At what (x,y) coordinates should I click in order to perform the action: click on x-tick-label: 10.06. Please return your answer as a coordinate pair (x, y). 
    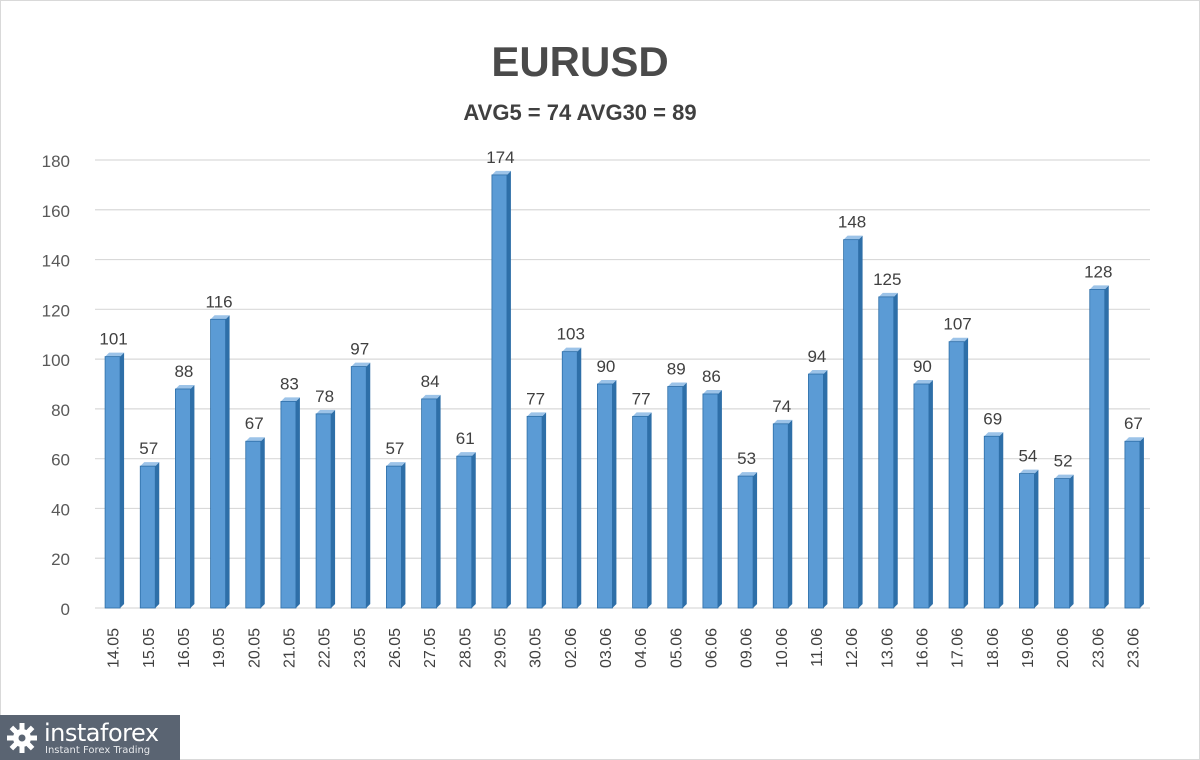
    Looking at the image, I should click on (782, 648).